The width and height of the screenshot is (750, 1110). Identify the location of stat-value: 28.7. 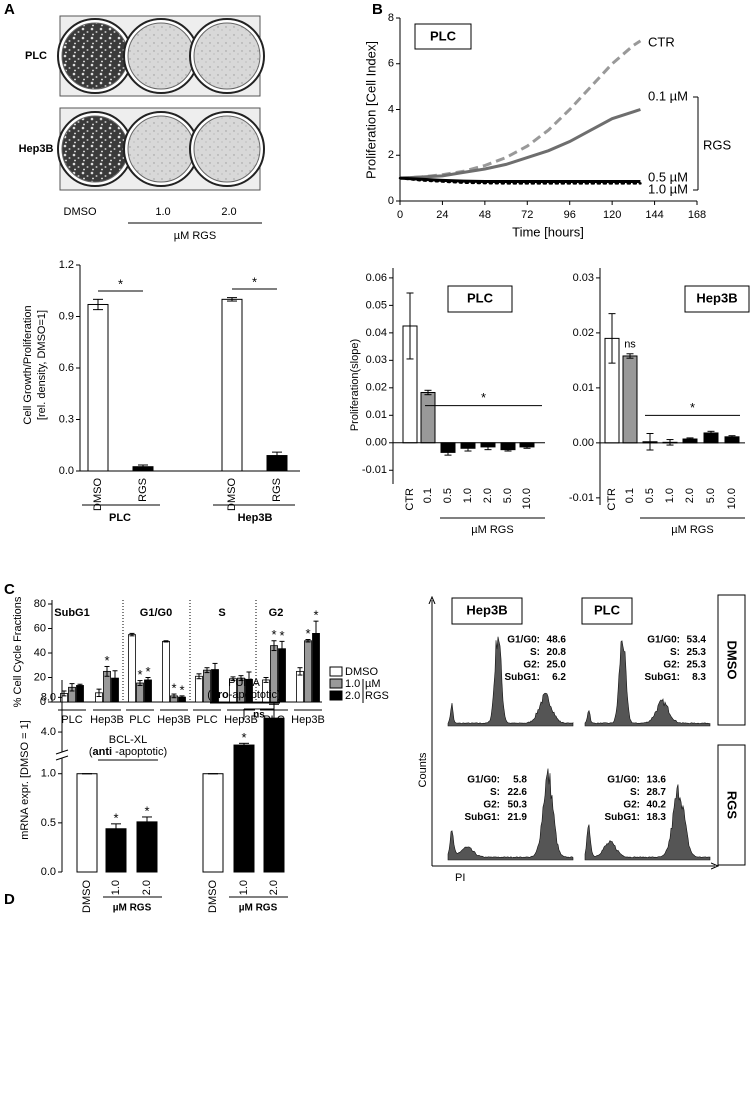
(657, 792).